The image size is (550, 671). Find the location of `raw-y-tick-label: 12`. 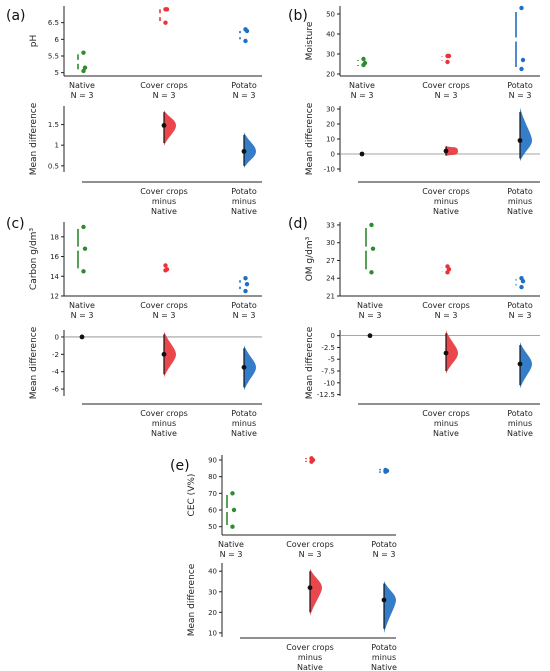

raw-y-tick-label: 12 is located at coordinates (54, 297).